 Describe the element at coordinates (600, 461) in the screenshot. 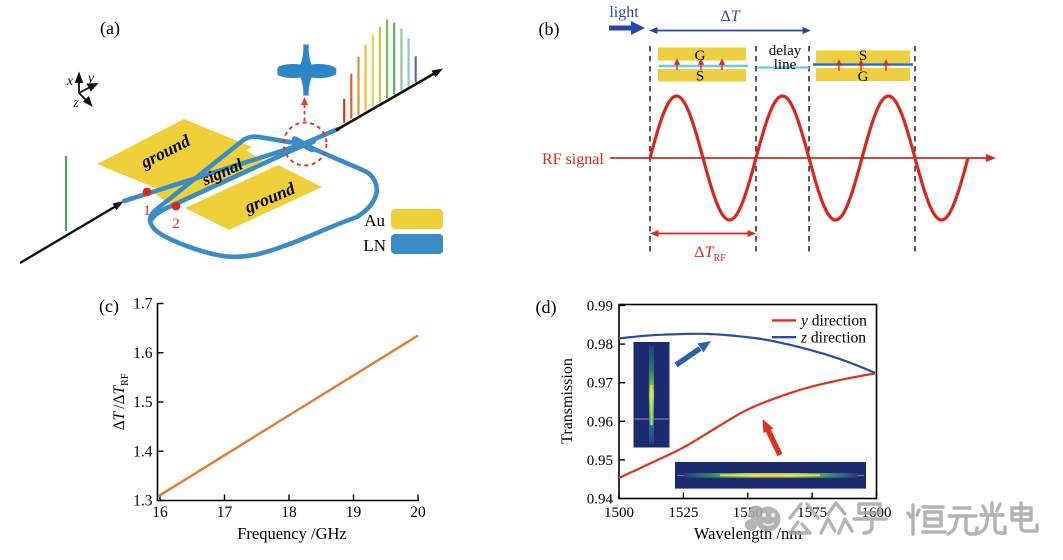

I see `svg-text: 0.95` at that location.